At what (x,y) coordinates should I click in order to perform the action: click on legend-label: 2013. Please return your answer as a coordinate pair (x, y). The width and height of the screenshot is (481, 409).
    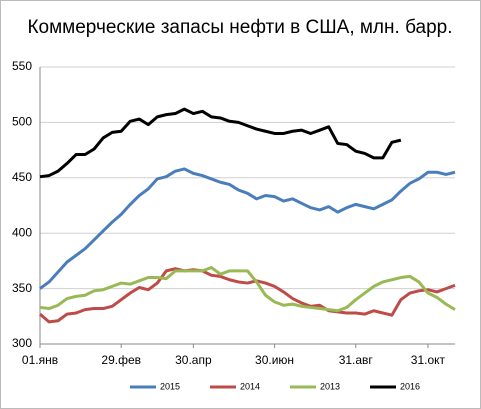
    Looking at the image, I should click on (330, 386).